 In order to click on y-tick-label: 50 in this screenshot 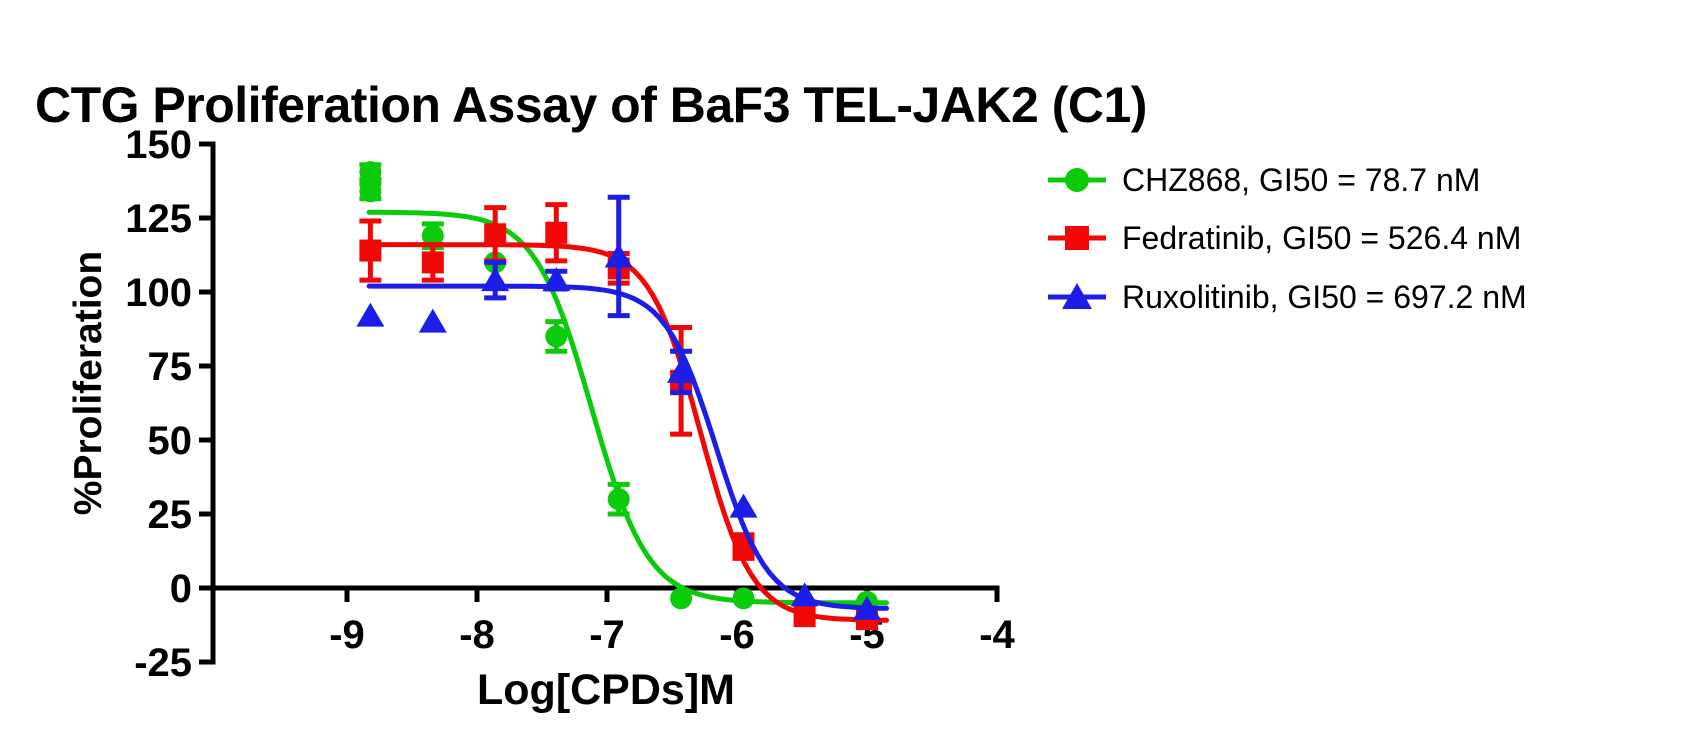, I will do `click(170, 441)`.